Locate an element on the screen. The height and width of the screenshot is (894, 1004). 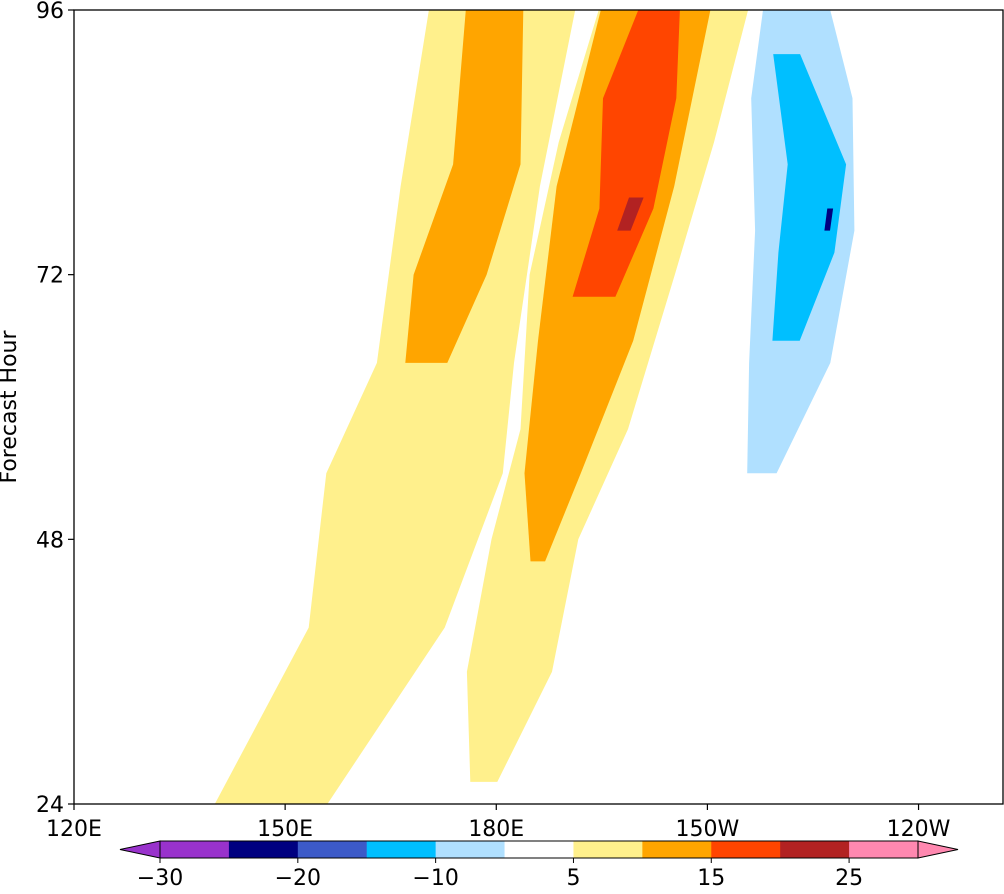
y-axis: 24 48 72 96 is located at coordinates (55, 409).